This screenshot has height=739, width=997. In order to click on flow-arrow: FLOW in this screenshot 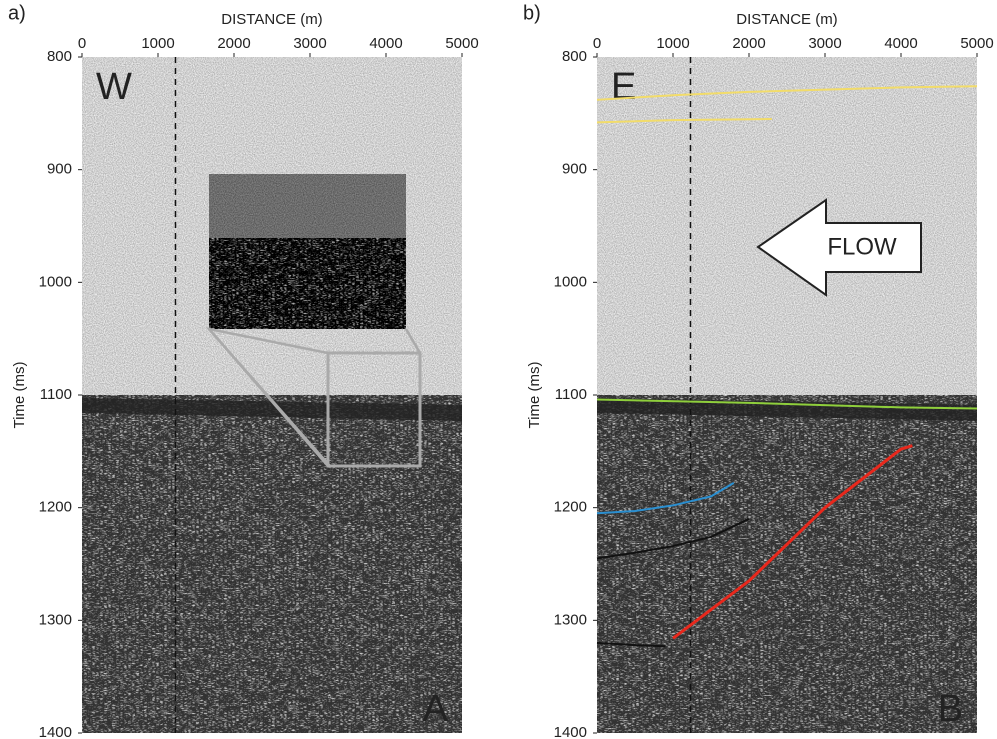, I will do `click(839, 247)`.